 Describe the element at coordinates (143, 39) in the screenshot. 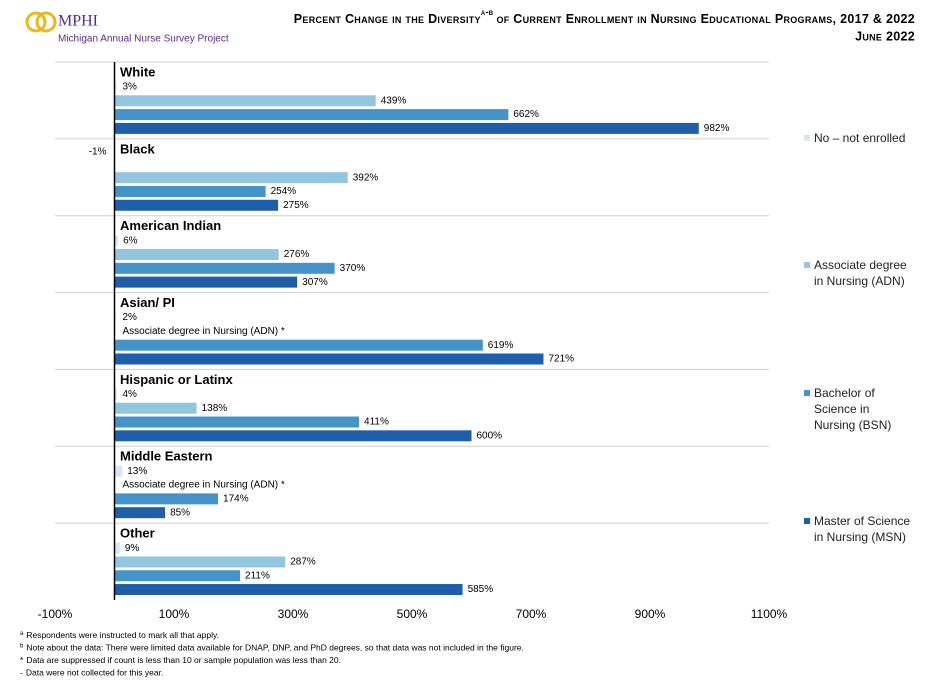

I see `logo-project: Michigan Annual Nurse Survey Project` at that location.